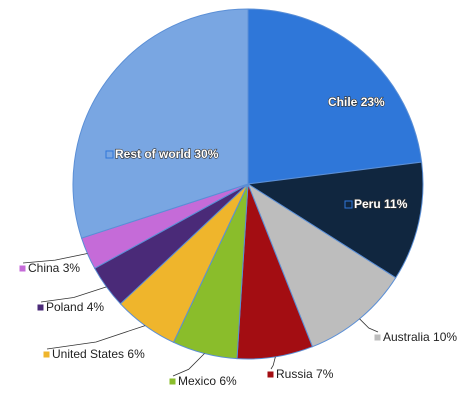 The width and height of the screenshot is (476, 408). I want to click on slice-name: Australia, so click(406, 337).